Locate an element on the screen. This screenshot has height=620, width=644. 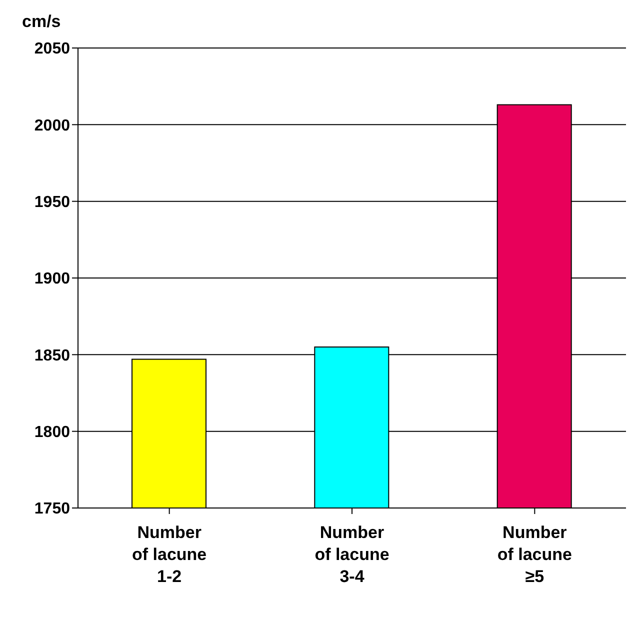
y-tick-label: 1900 is located at coordinates (52, 279).